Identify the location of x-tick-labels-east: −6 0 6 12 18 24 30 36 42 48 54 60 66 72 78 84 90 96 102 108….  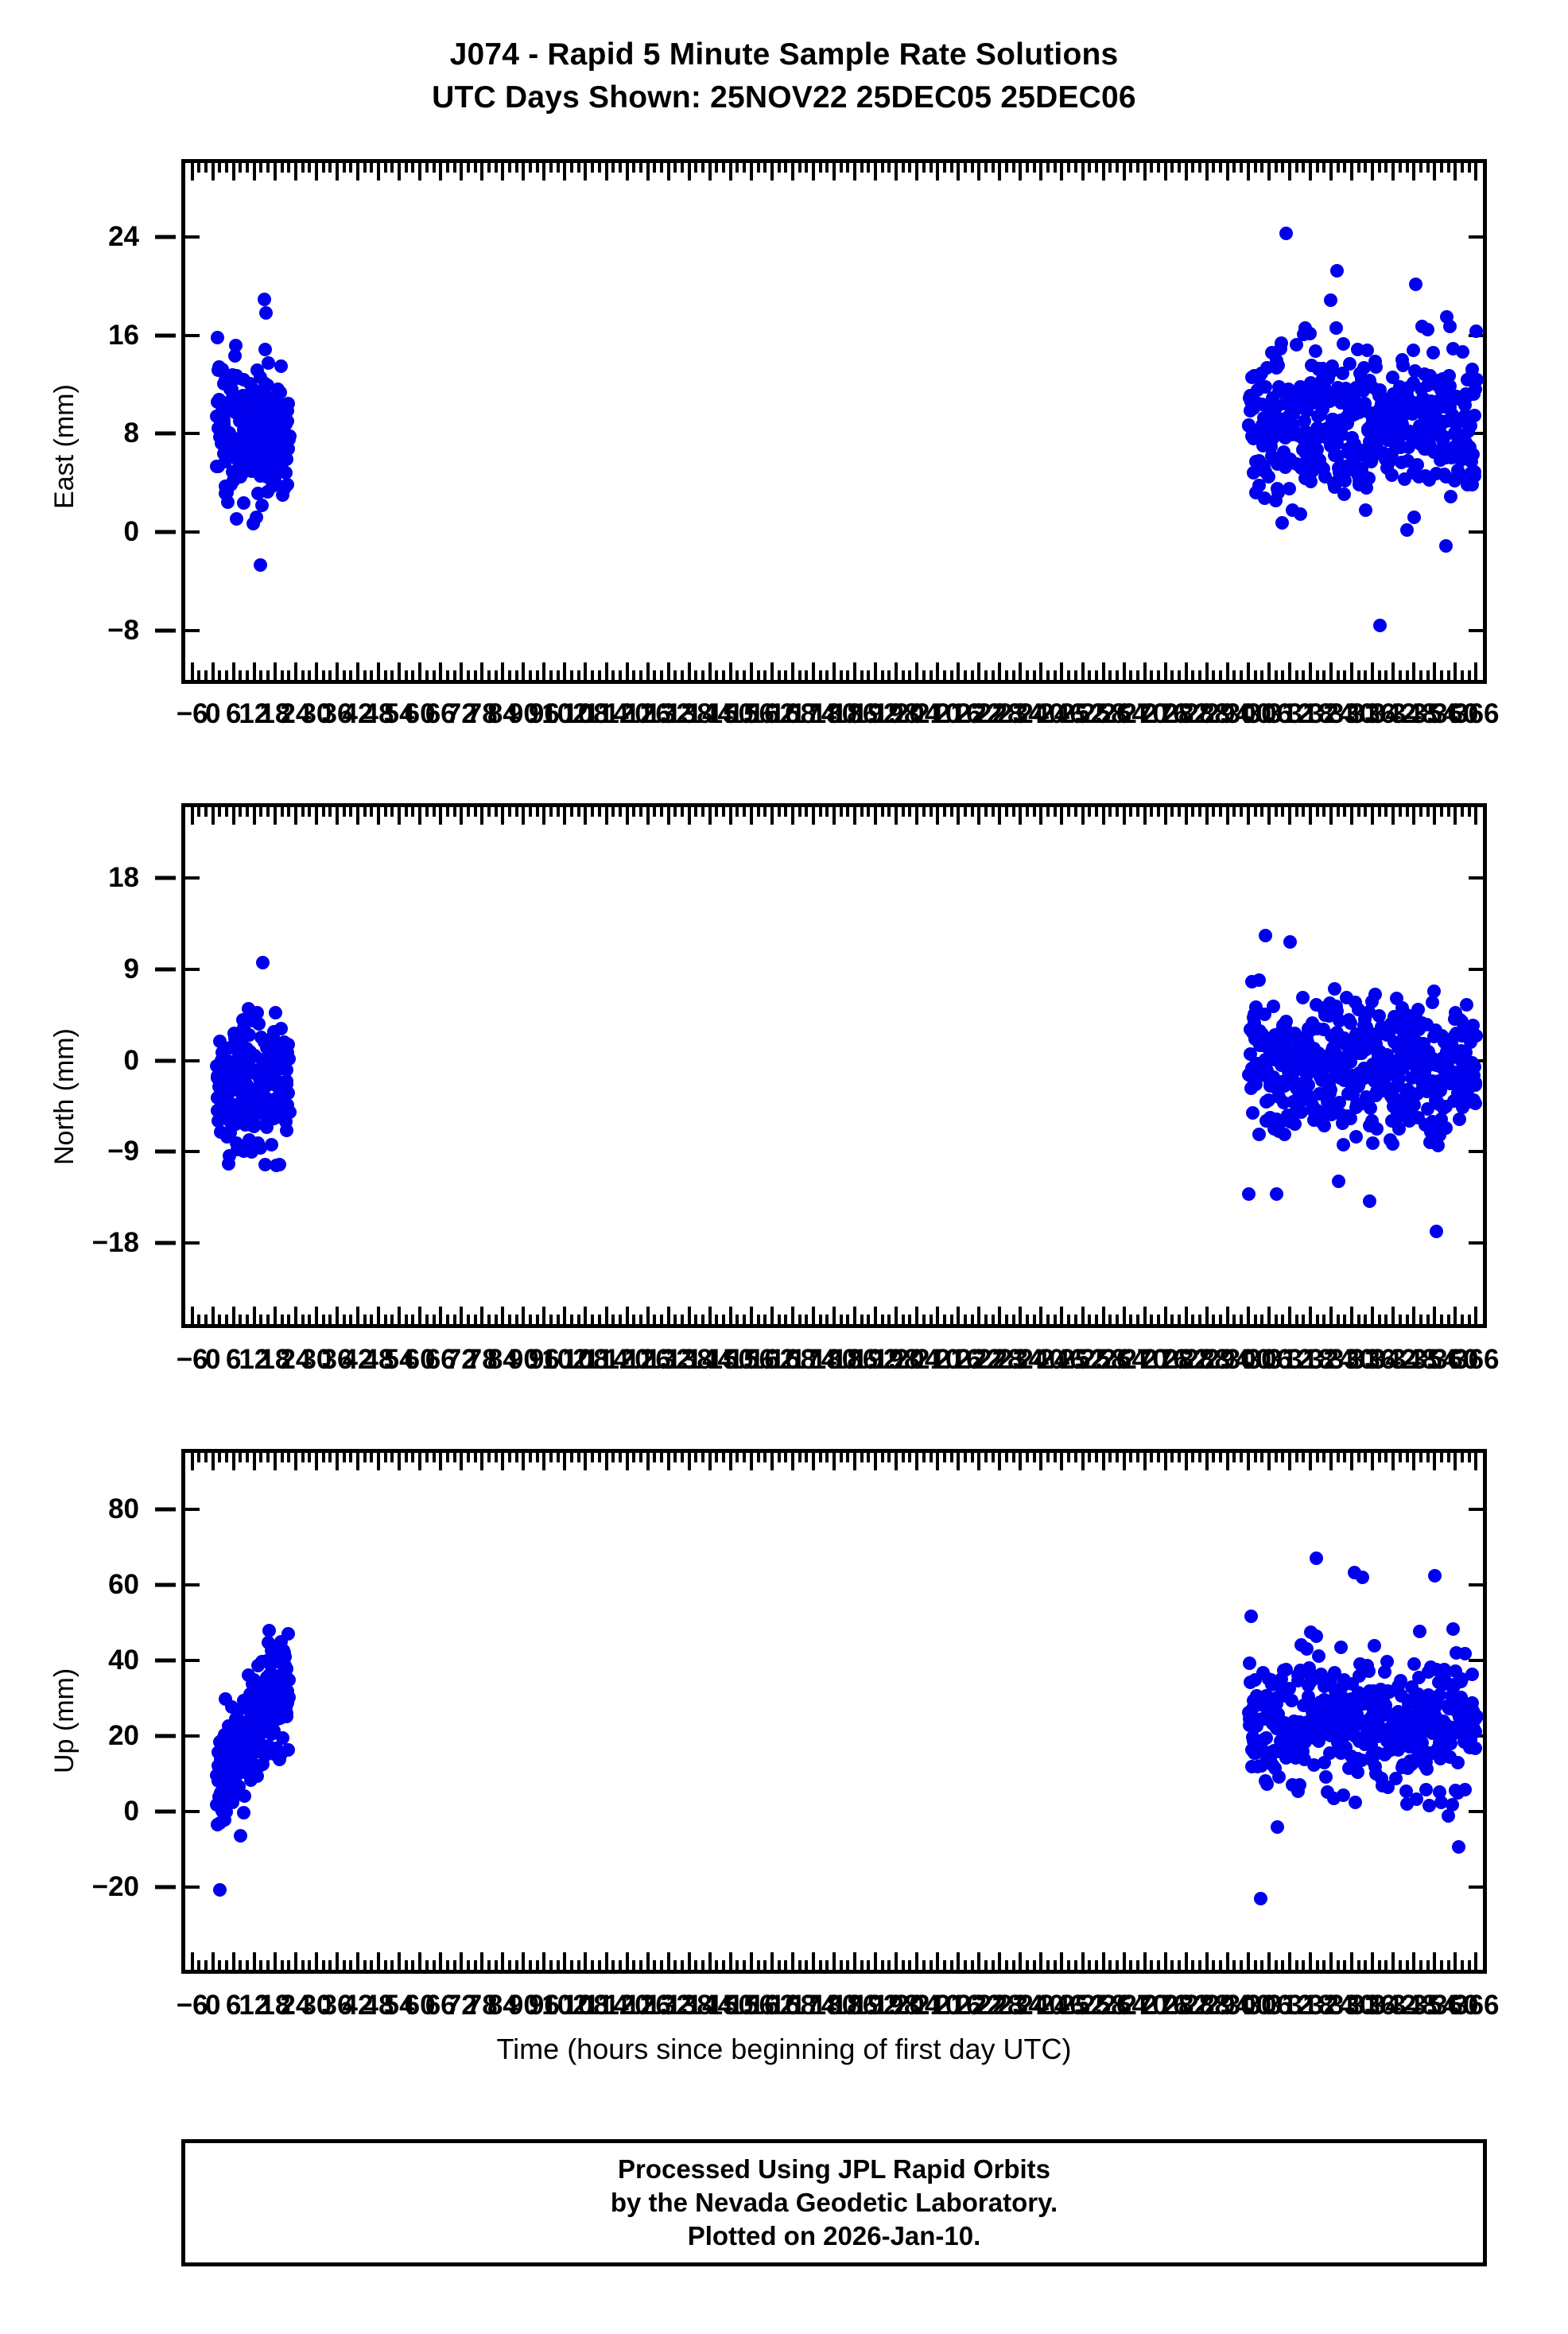
(838, 716).